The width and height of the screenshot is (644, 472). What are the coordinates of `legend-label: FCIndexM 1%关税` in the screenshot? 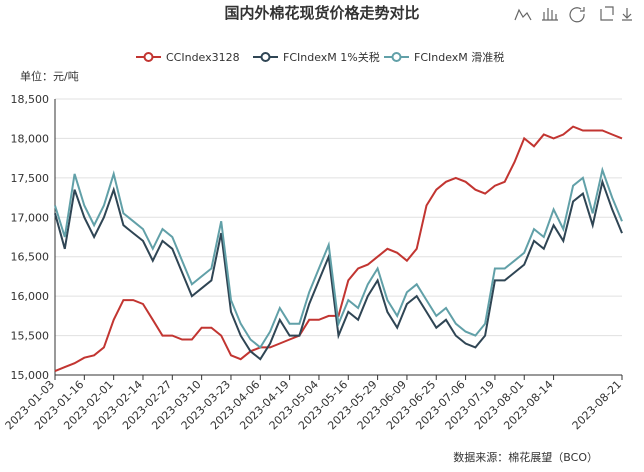 It's located at (331, 57).